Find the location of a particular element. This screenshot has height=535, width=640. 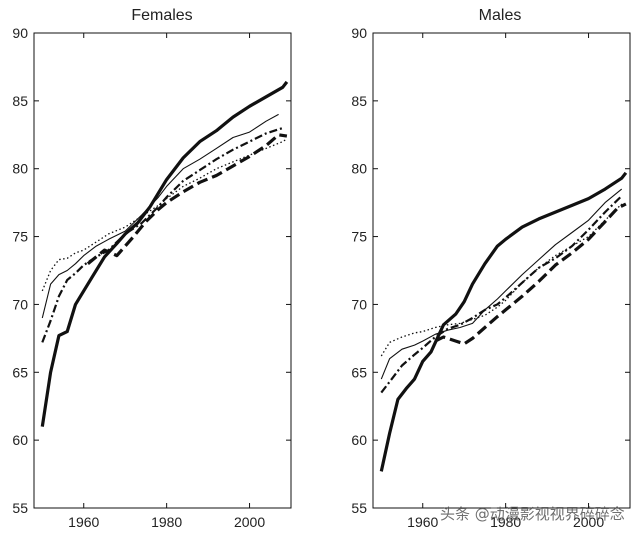

males-xtick-label: 1960 is located at coordinates (422, 522).